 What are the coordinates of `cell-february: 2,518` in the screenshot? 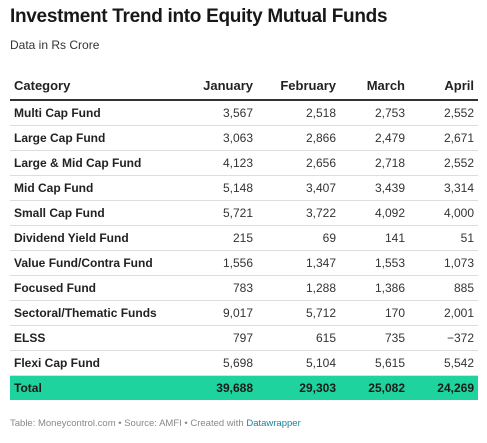 It's located at (298, 113).